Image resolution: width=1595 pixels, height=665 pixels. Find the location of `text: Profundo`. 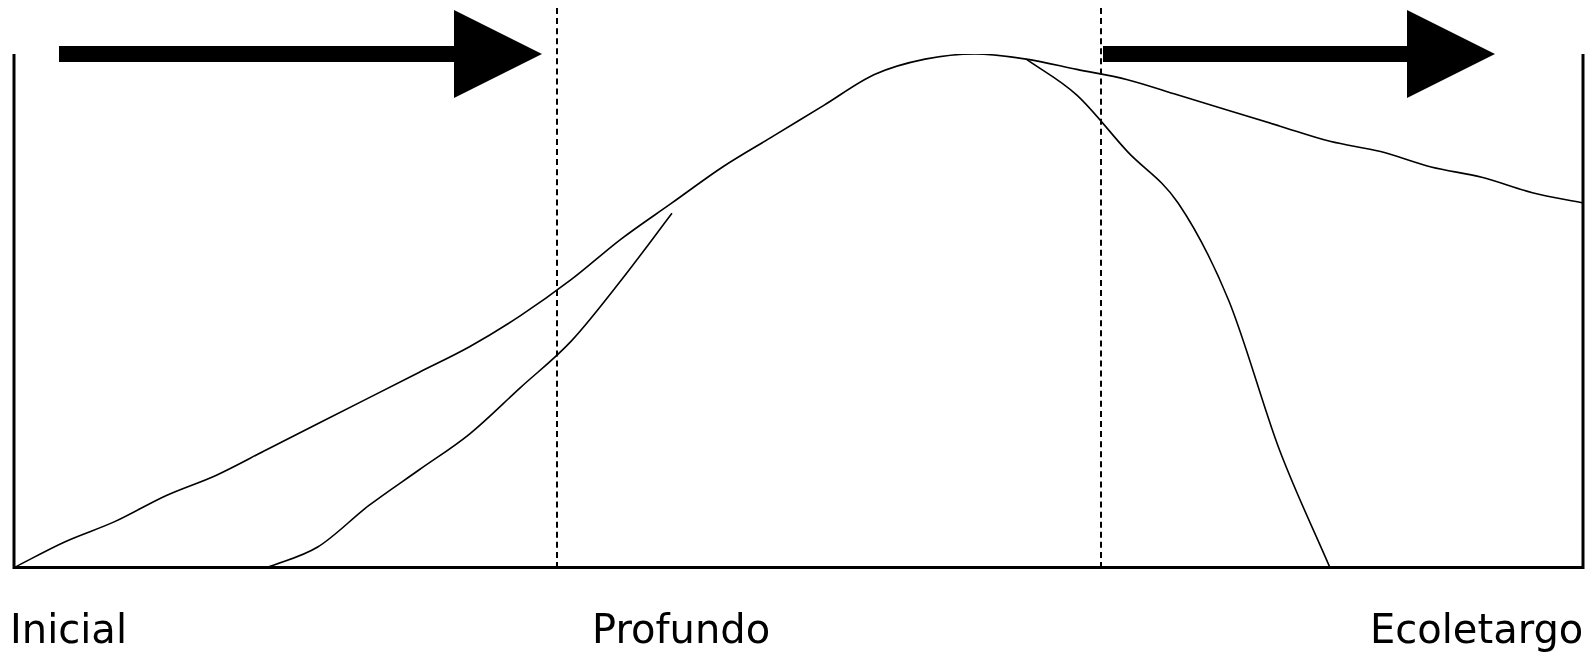

text: Profundo is located at coordinates (681, 629).